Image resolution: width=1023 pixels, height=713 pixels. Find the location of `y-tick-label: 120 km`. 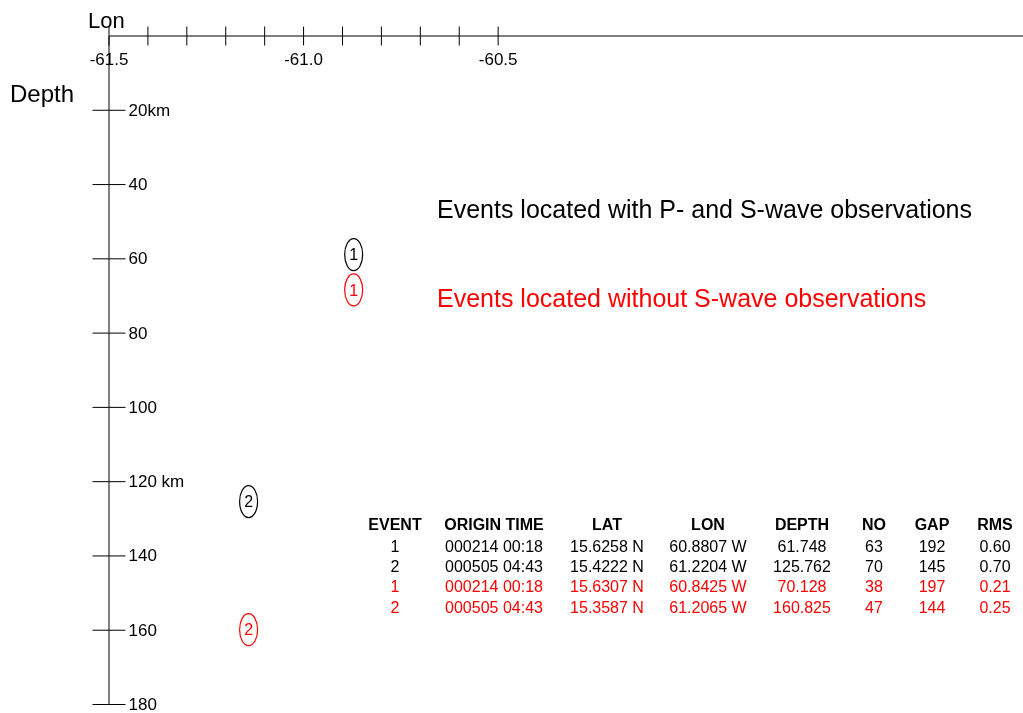

y-tick-label: 120 km is located at coordinates (156, 482).